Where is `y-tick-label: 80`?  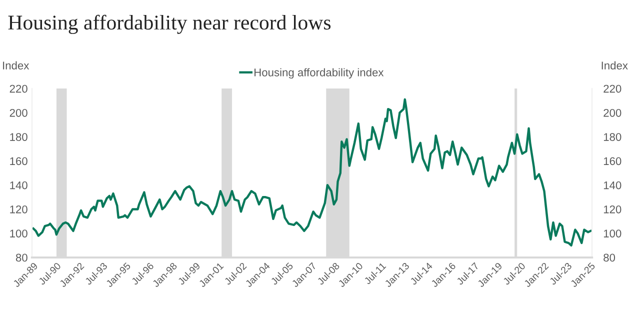 y-tick-label: 80 is located at coordinates (22, 258).